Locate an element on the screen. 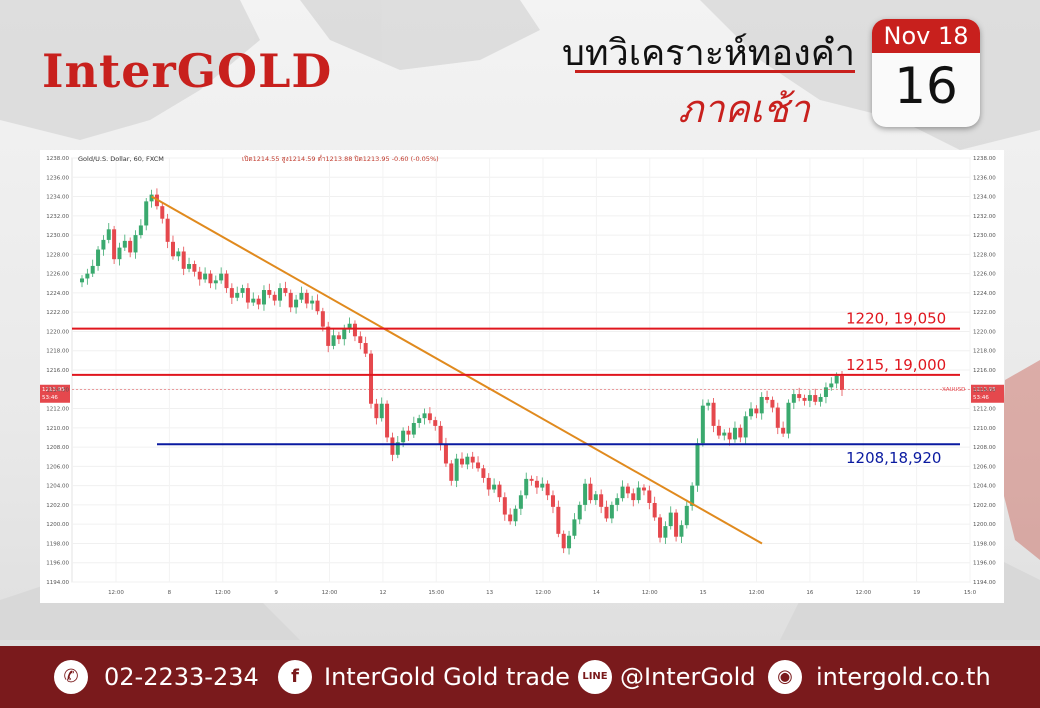 The image size is (1040, 708). footer-phone: 02-2233-234 is located at coordinates (181, 677).